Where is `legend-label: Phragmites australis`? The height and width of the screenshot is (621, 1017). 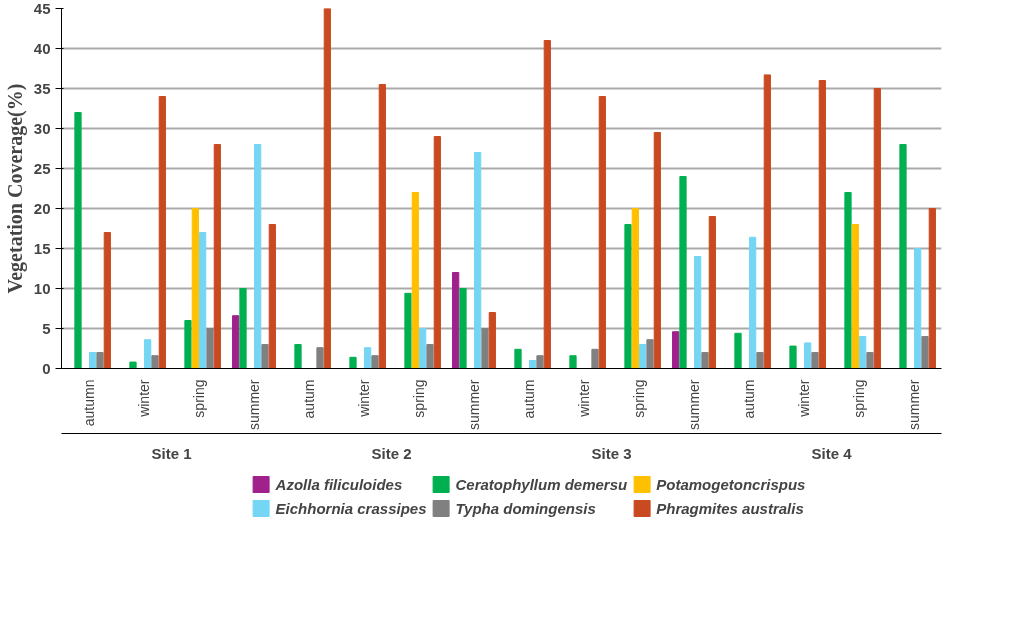
legend-label: Phragmites australis is located at coordinates (730, 508).